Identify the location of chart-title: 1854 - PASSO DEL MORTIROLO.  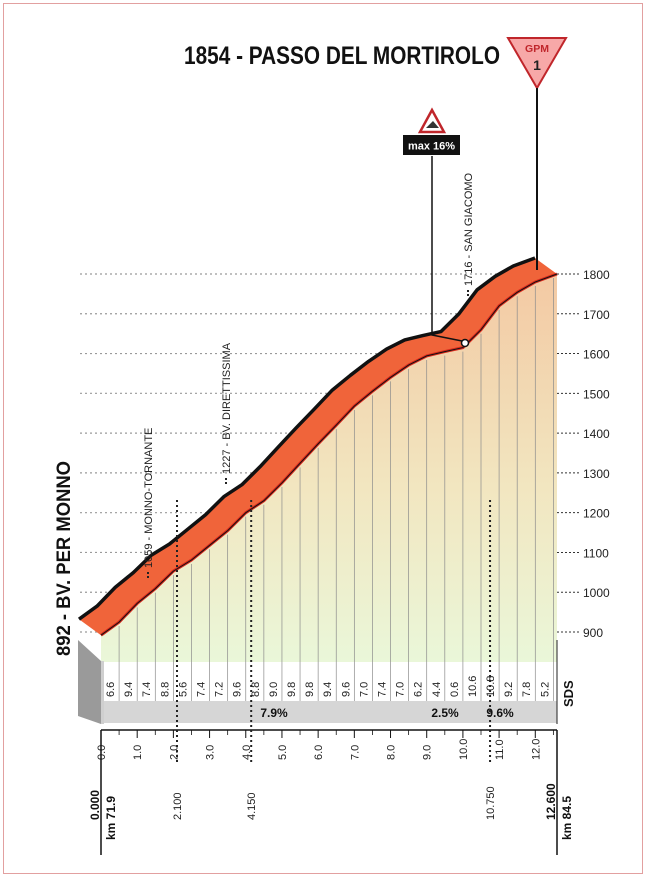
(342, 56).